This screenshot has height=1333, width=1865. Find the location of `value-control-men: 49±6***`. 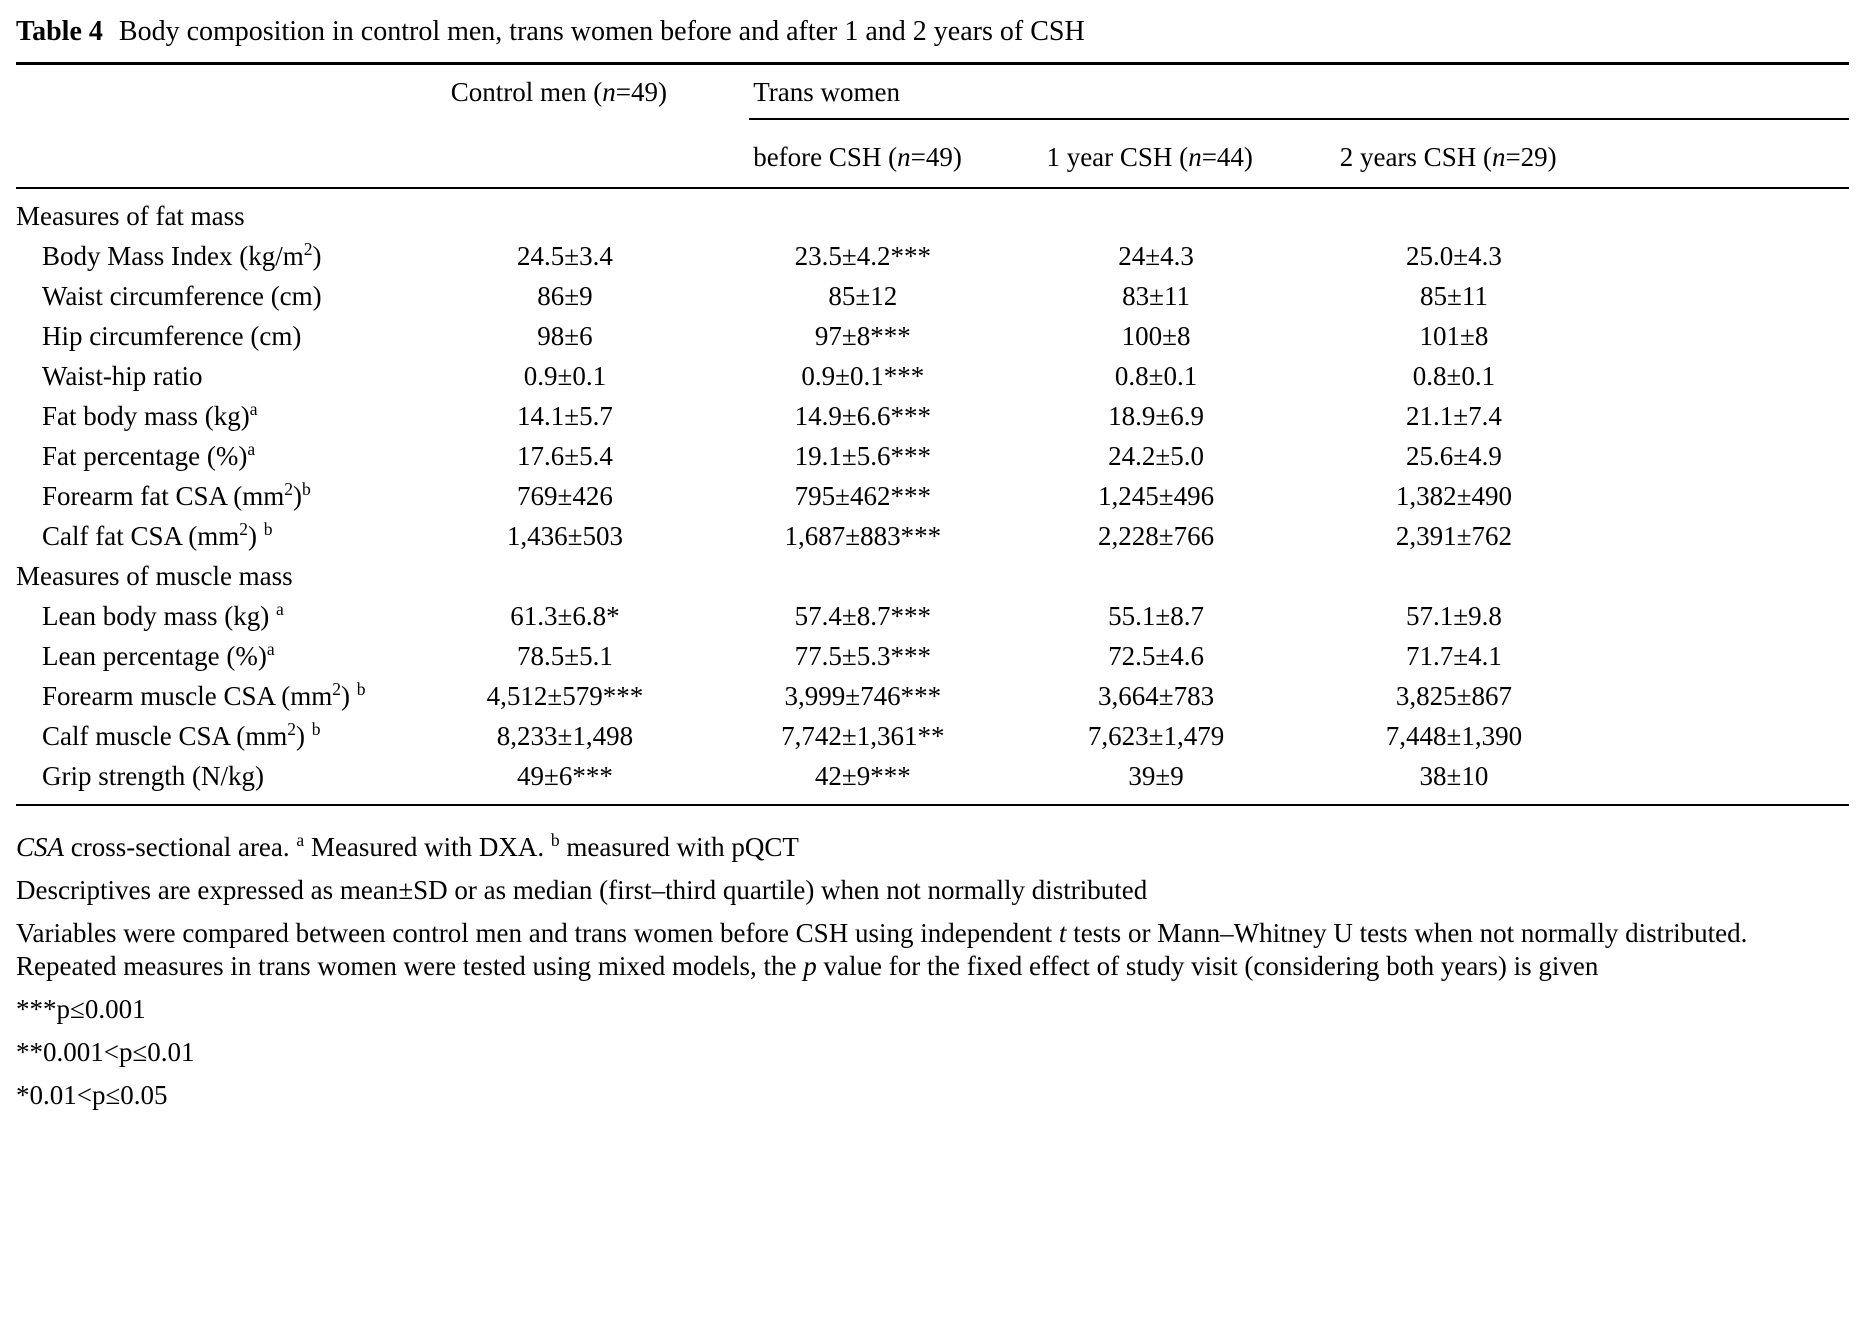

value-control-men: 49±6*** is located at coordinates (565, 776).